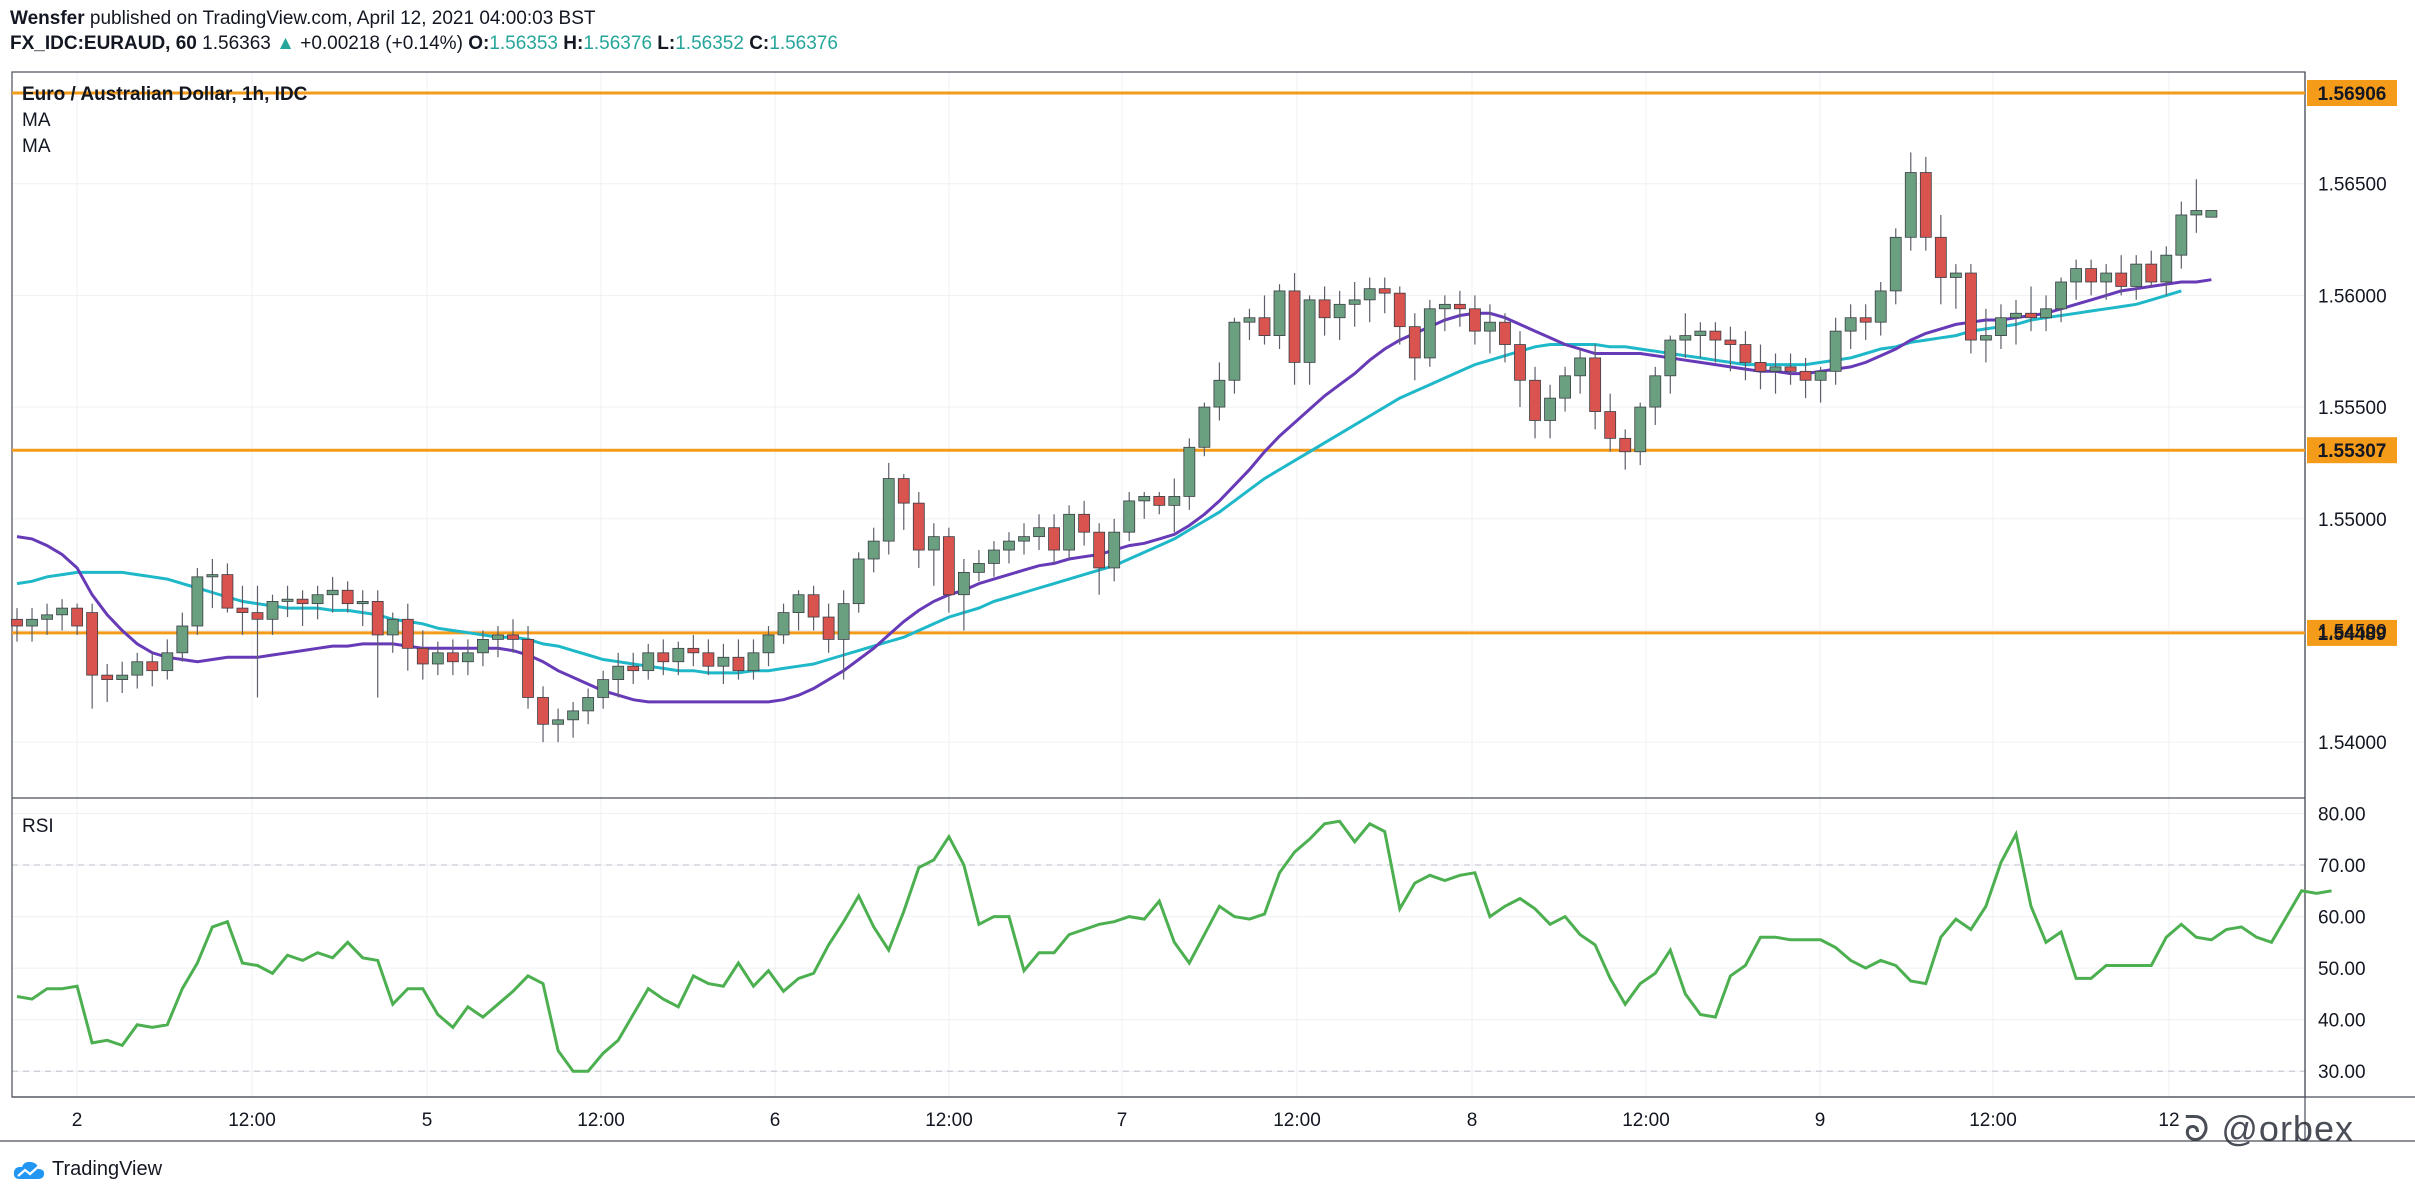 This screenshot has height=1199, width=2415. What do you see at coordinates (87, 1169) in the screenshot?
I see `tradingview-brand: TradingView` at bounding box center [87, 1169].